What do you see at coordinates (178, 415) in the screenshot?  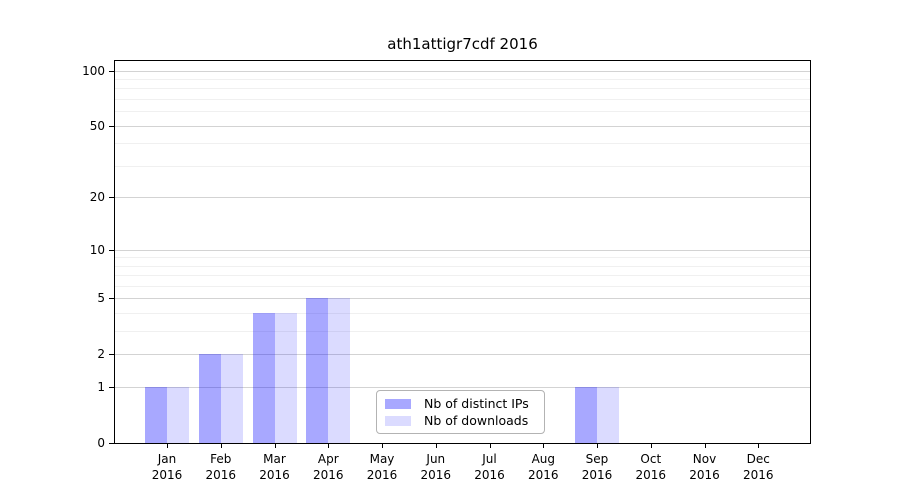 I see `bar-nb-of-downloads-jan-2016` at bounding box center [178, 415].